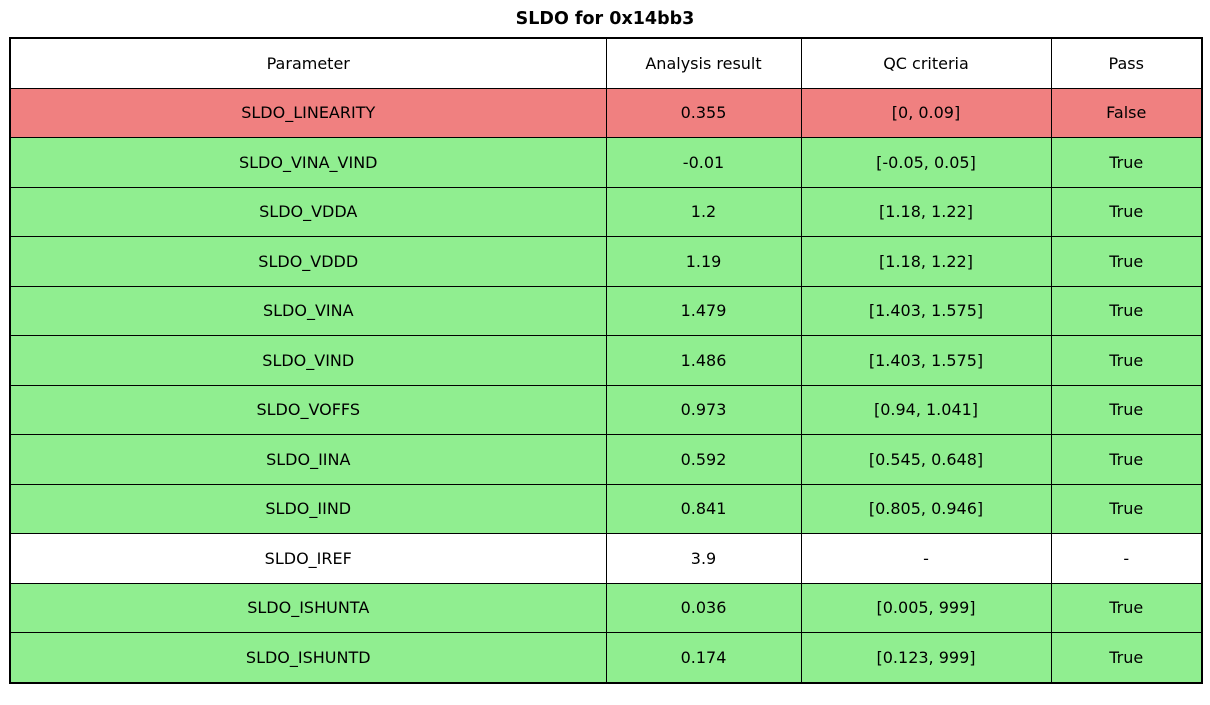 Image resolution: width=1210 pixels, height=705 pixels. I want to click on table-row: SLDO_VINA_VIND -0.01 [-0.05, 0.05] True, so click(606, 162).